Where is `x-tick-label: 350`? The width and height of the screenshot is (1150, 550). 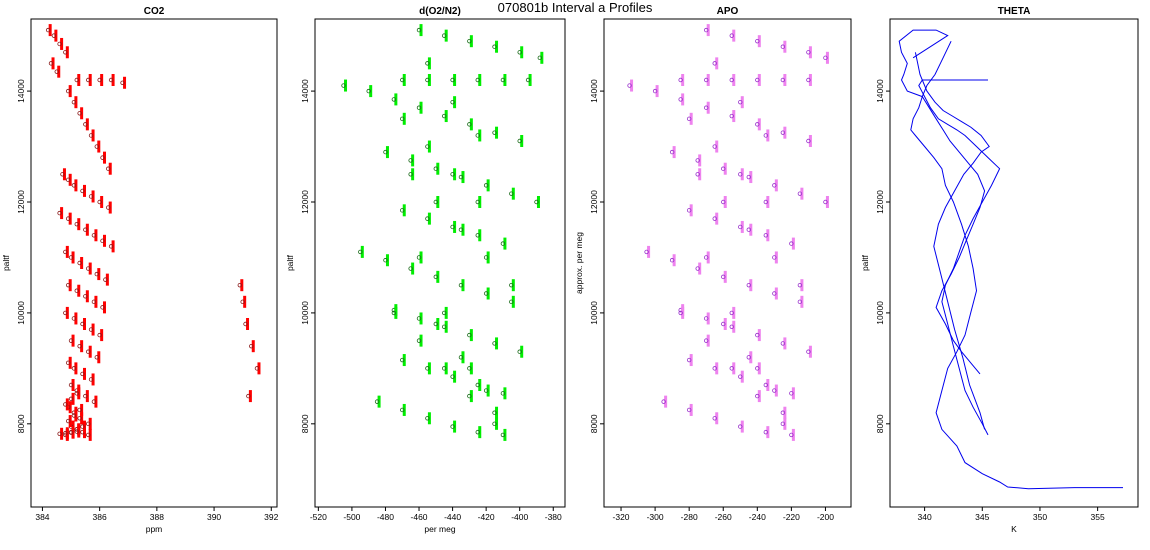
x-tick-label: 350 is located at coordinates (1040, 517).